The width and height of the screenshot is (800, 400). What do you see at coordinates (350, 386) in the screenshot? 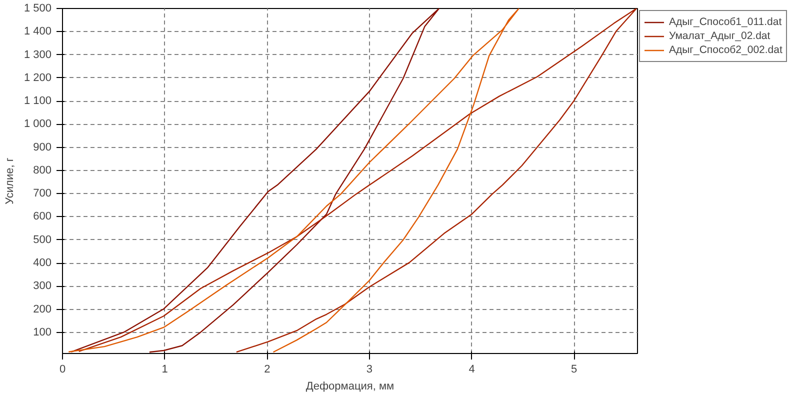
I see `x-axis-title: Деформация, мм` at bounding box center [350, 386].